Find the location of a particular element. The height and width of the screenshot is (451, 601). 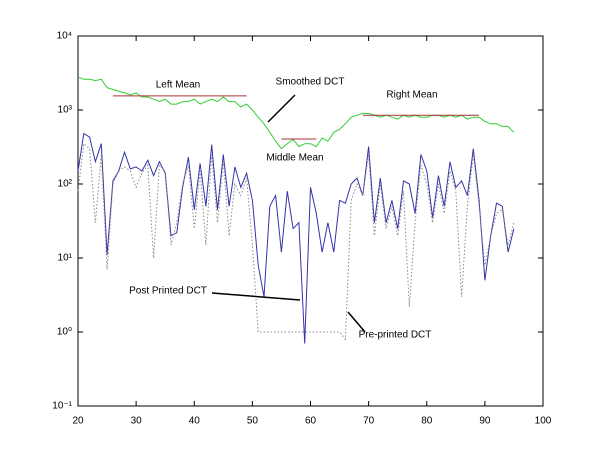

y-tick-label: 10² is located at coordinates (65, 184).